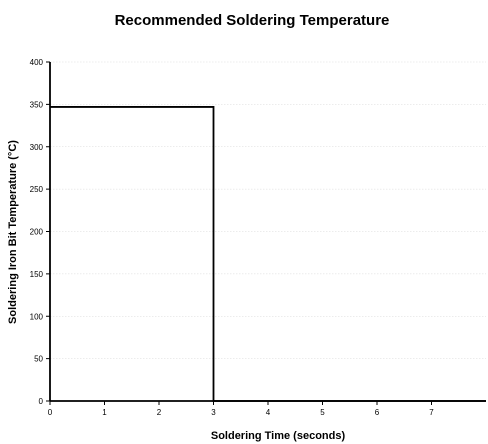  Describe the element at coordinates (104, 412) in the screenshot. I see `x-tick-label: 1` at that location.